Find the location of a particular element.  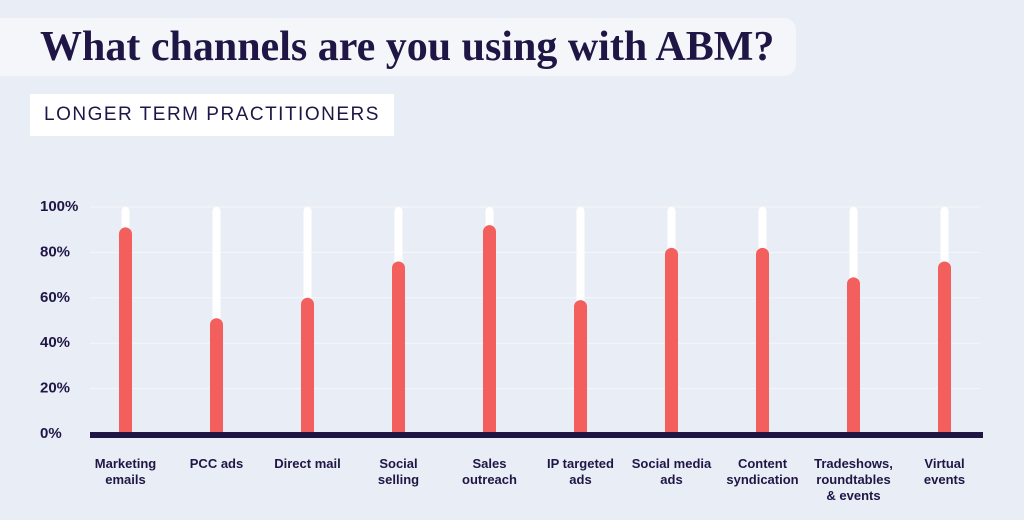

x-tick-label: Virtual events is located at coordinates (944, 471).